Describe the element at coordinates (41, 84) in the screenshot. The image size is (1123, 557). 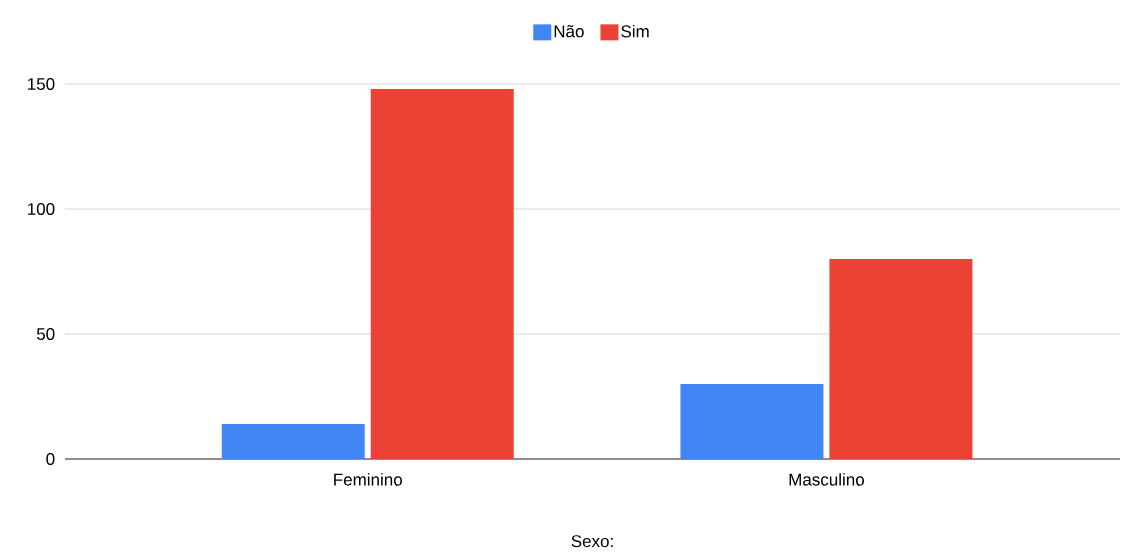
I see `y-tick-label: 150` at that location.